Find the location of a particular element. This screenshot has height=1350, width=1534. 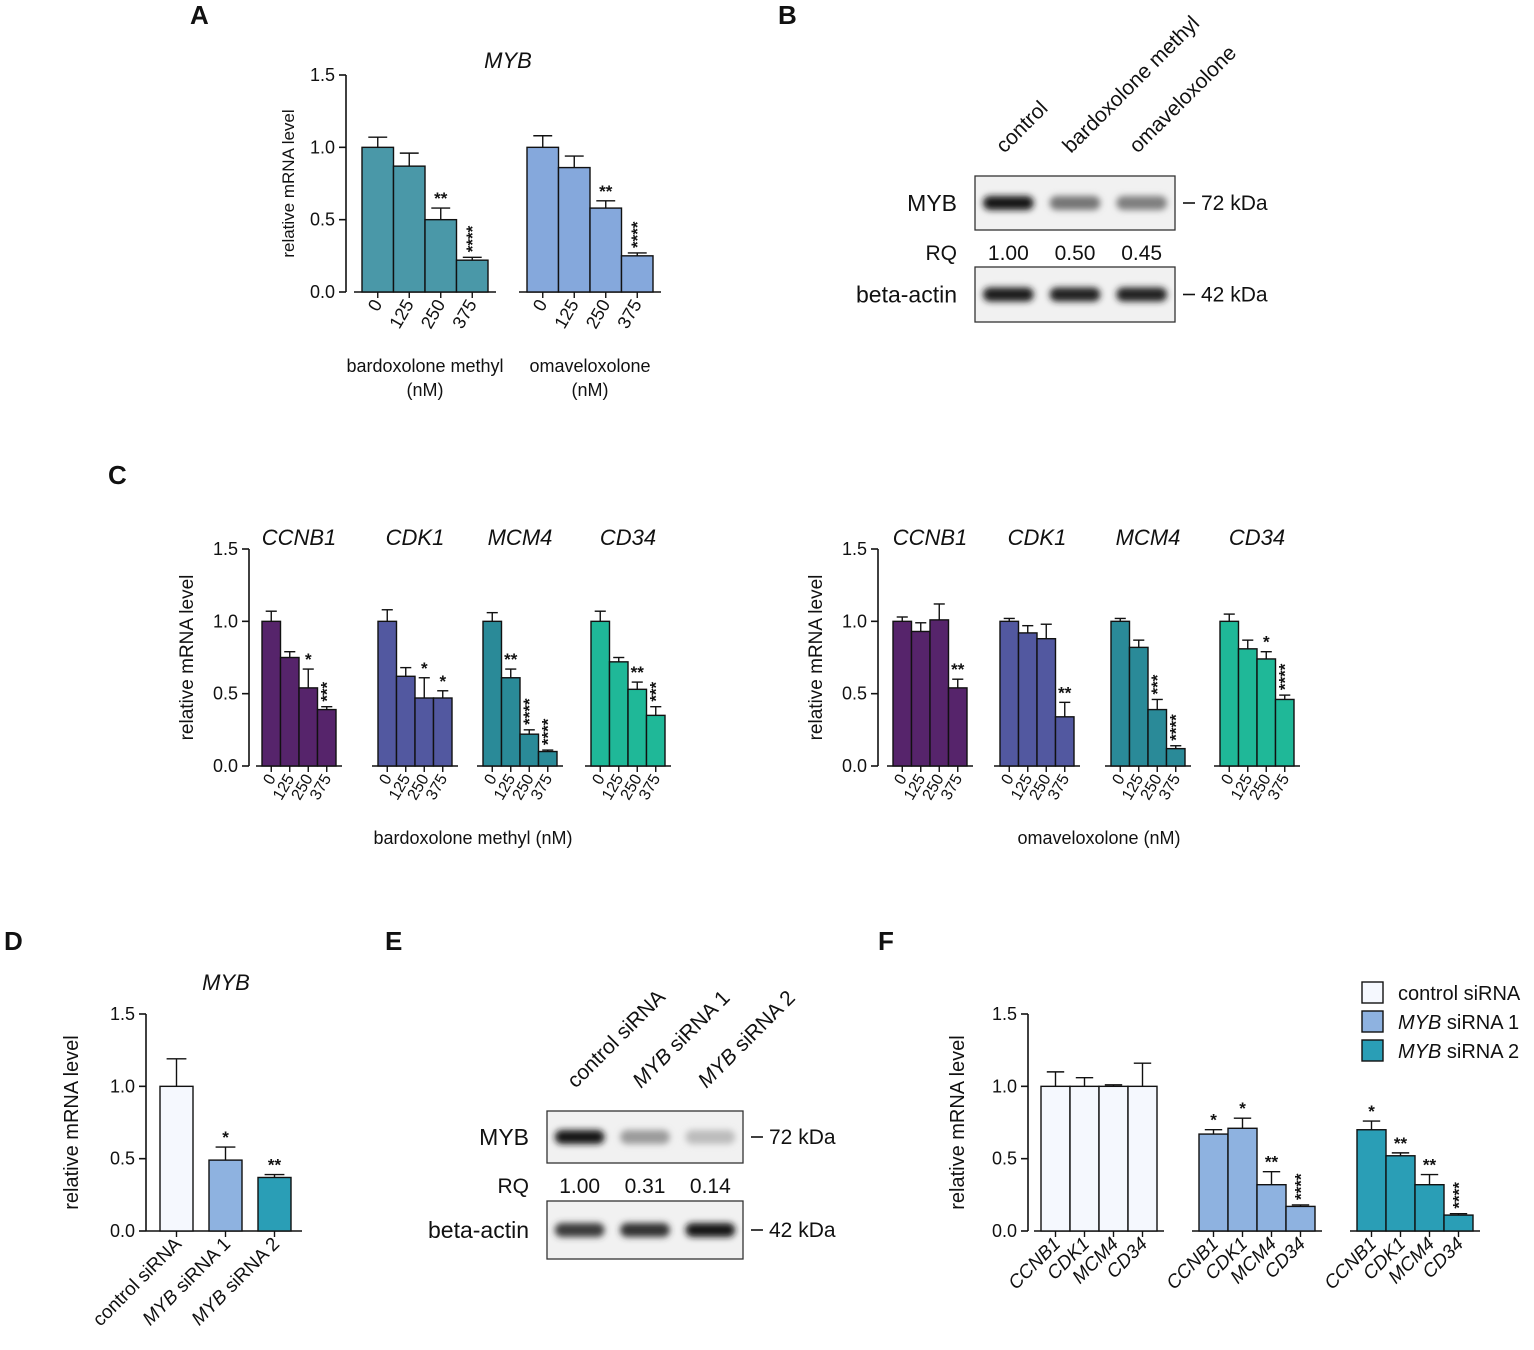

legend-label: MYB siRNA 1 is located at coordinates (1458, 1023).